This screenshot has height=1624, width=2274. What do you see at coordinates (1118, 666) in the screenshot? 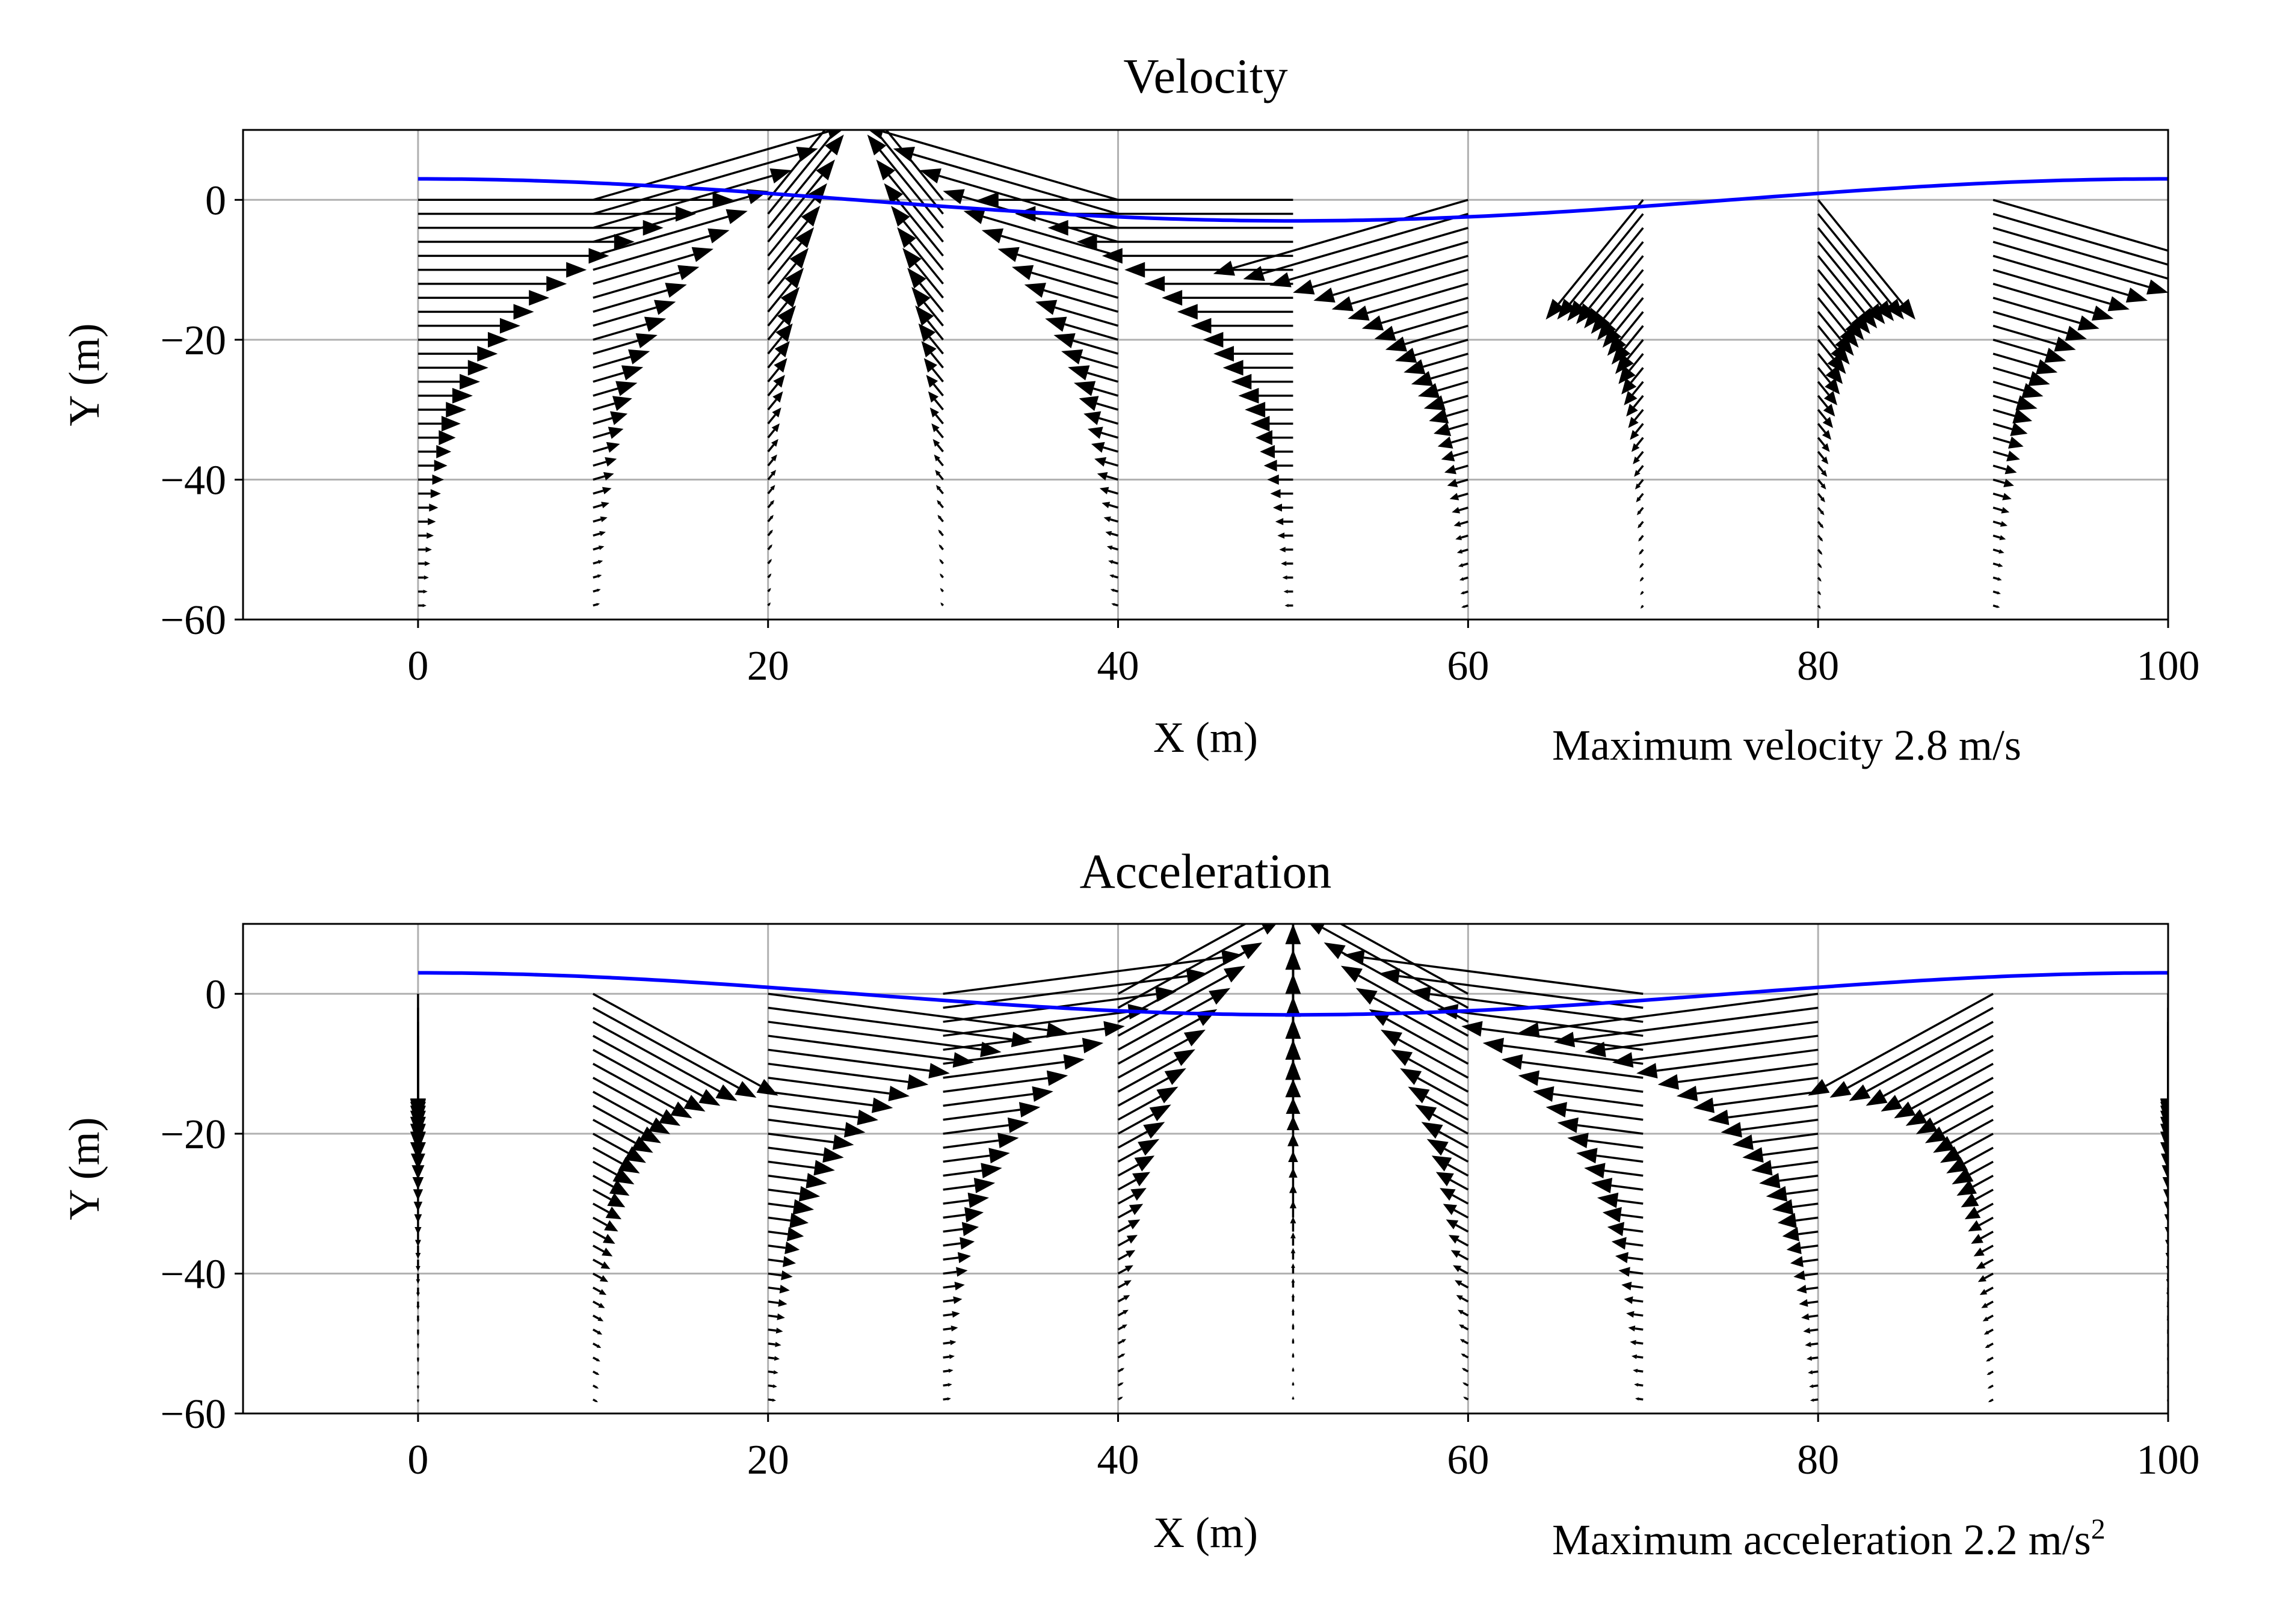
I see `x-tick-label: 40` at bounding box center [1118, 666].